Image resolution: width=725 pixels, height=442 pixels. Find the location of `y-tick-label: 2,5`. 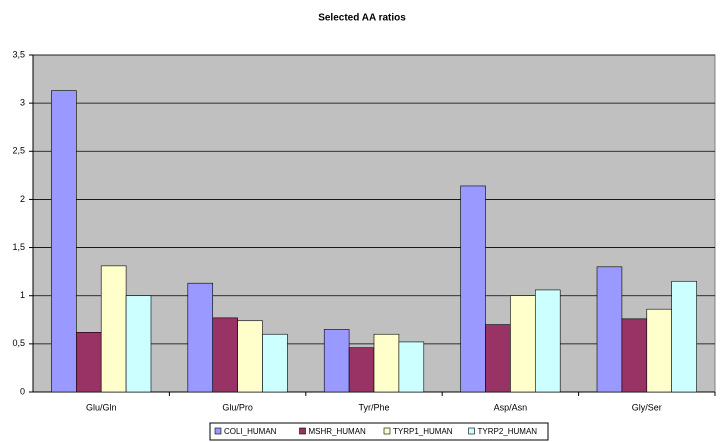

y-tick-label: 2,5 is located at coordinates (18, 151).